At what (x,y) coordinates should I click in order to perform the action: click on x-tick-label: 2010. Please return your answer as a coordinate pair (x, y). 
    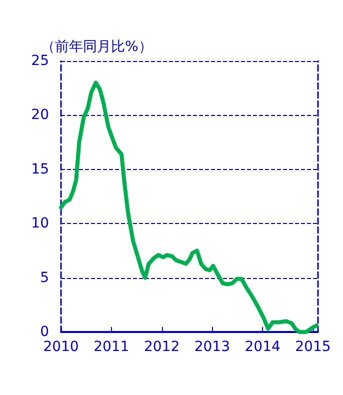
    Looking at the image, I should click on (61, 347).